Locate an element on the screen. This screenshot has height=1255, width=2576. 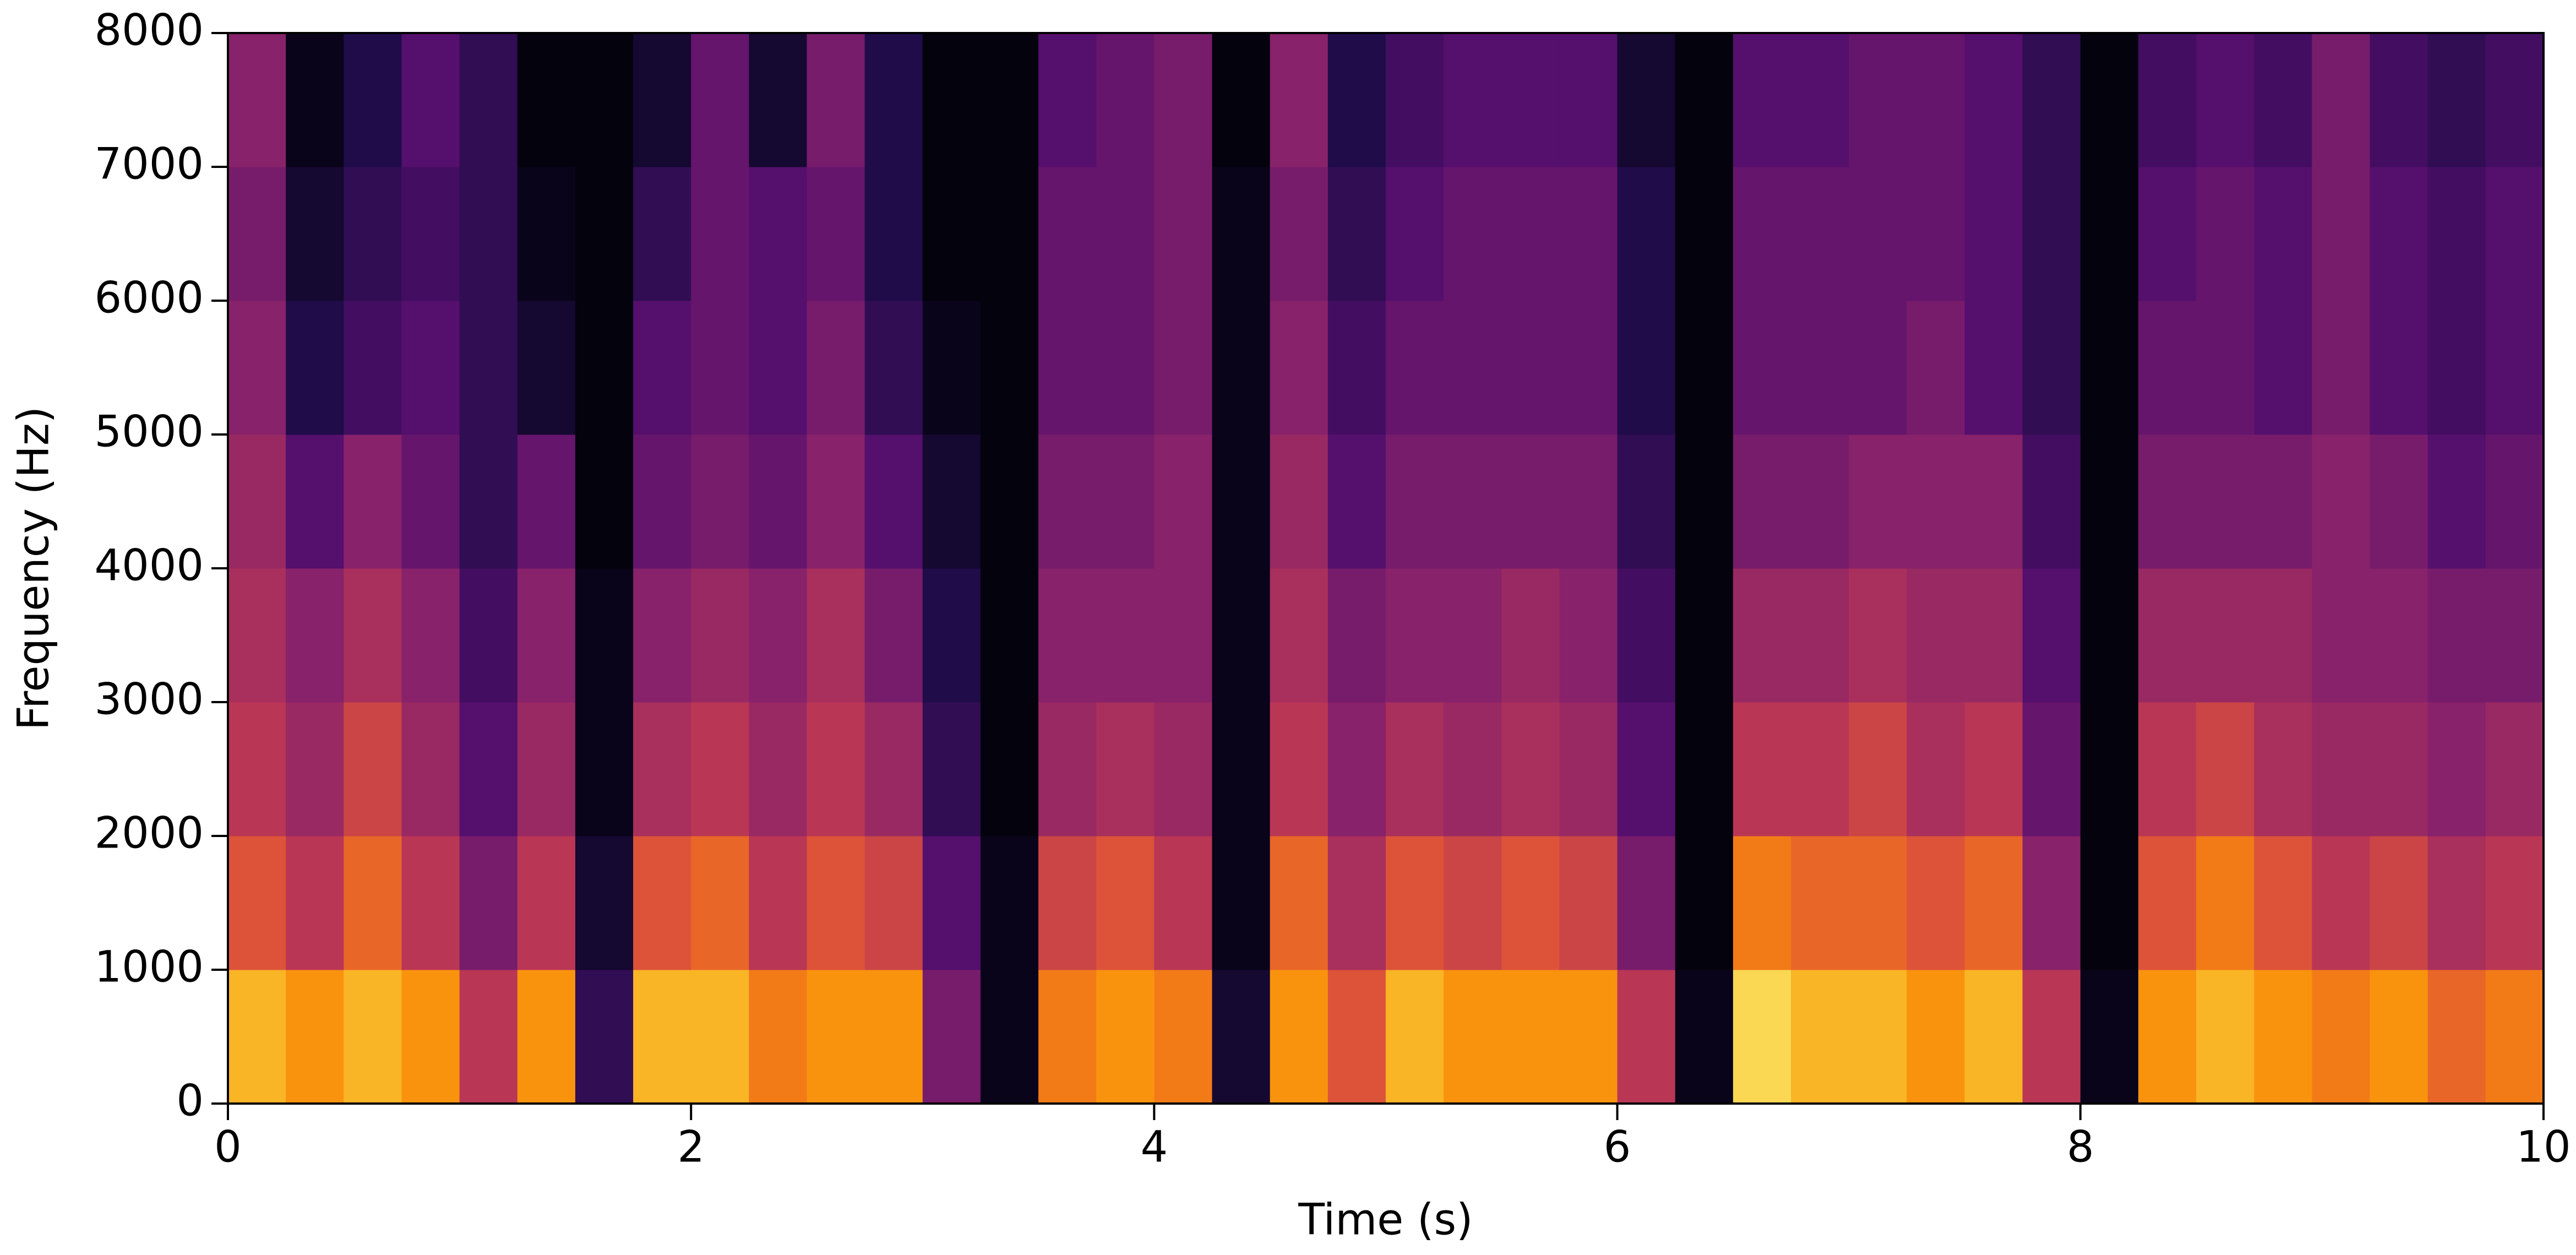
y-tick-label: 8000 is located at coordinates (149, 31).